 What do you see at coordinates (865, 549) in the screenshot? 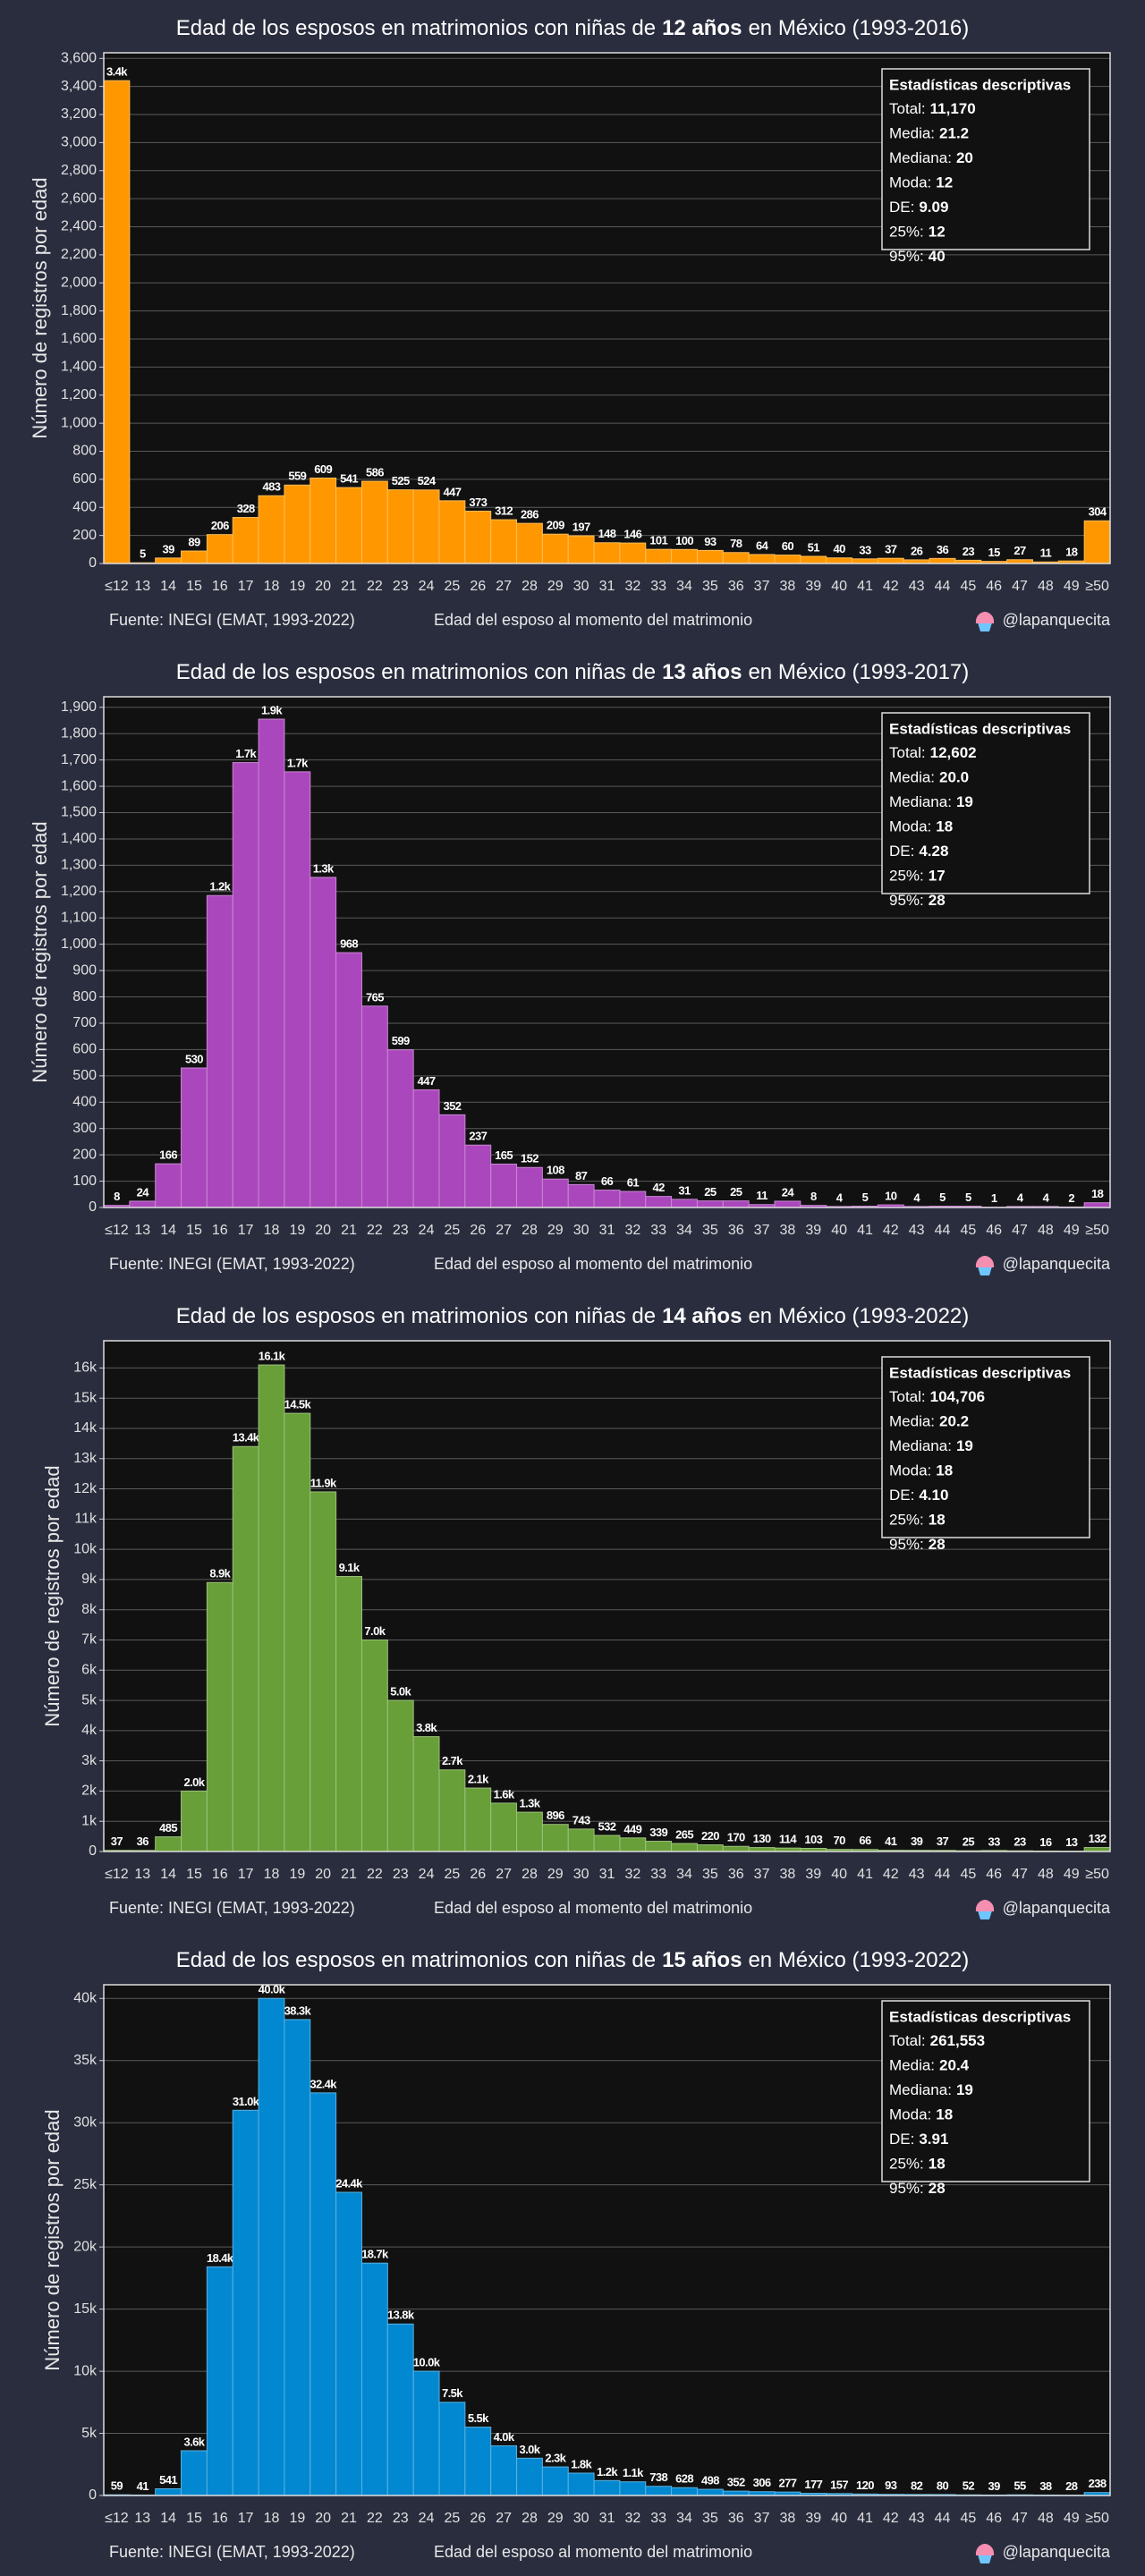
I see `value-label: 33` at bounding box center [865, 549].